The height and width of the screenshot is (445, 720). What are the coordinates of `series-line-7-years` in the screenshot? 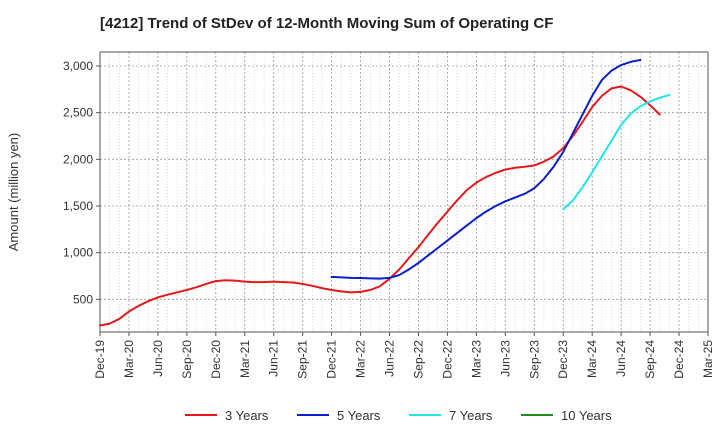 It's located at (616, 152).